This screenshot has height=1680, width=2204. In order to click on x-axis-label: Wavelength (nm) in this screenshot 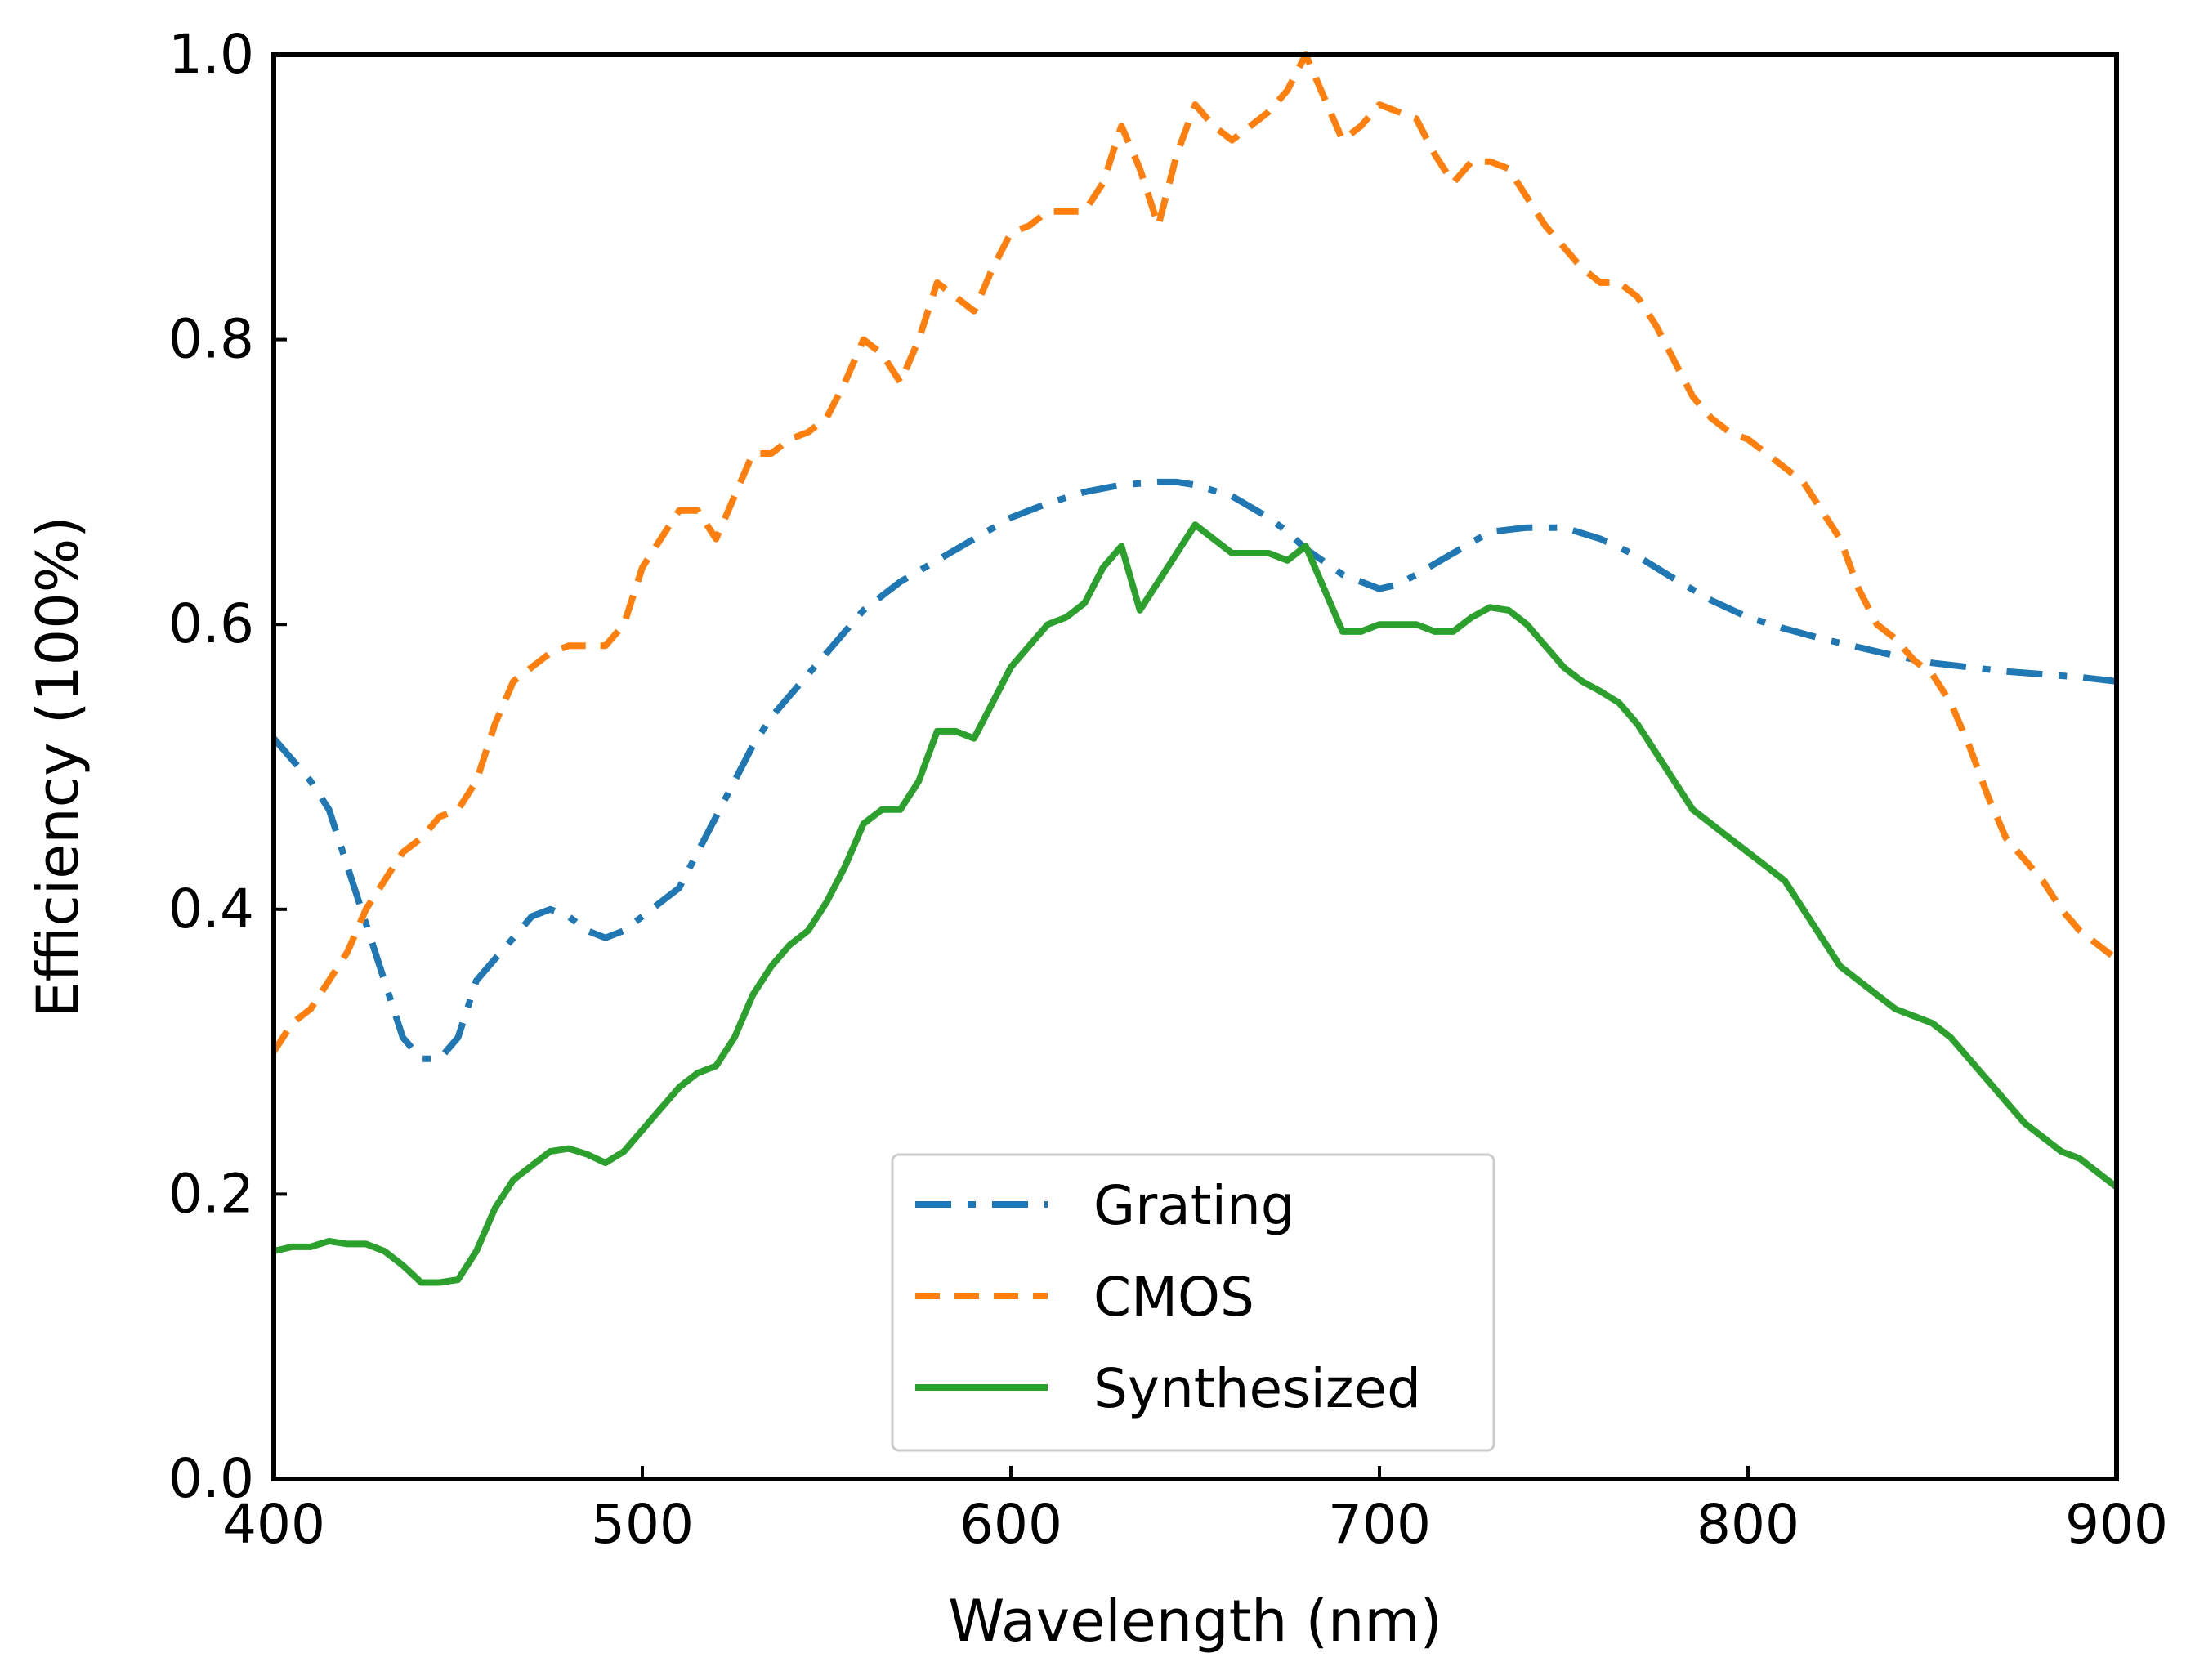, I will do `click(1195, 1622)`.